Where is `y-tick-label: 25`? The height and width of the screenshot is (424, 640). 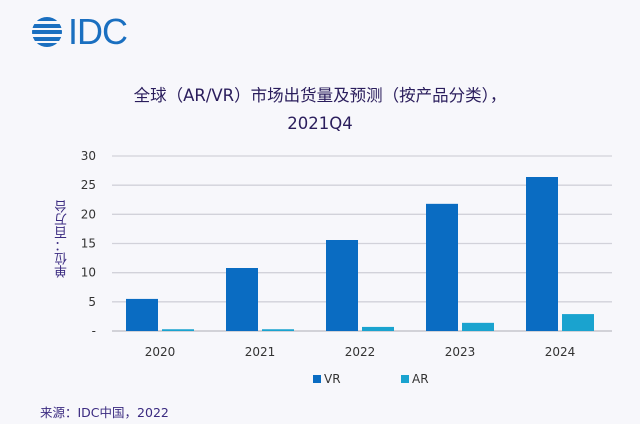
y-tick-label: 25 is located at coordinates (88, 185).